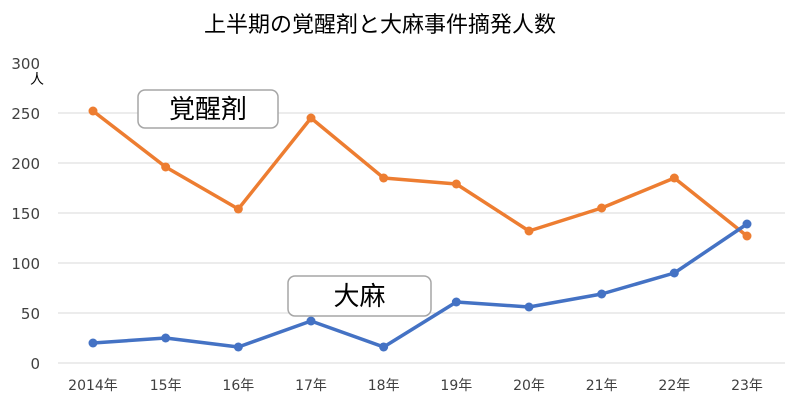 The width and height of the screenshot is (800, 409). Describe the element at coordinates (25, 214) in the screenshot. I see `y-tick-label: 150` at that location.